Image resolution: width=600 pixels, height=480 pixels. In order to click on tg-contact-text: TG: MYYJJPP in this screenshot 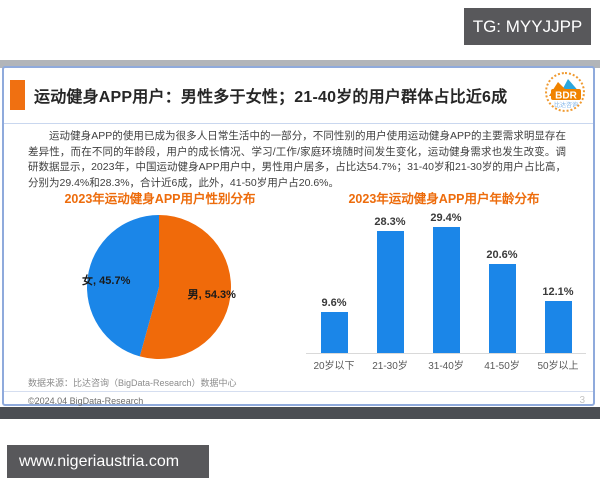, I will do `click(527, 26)`.